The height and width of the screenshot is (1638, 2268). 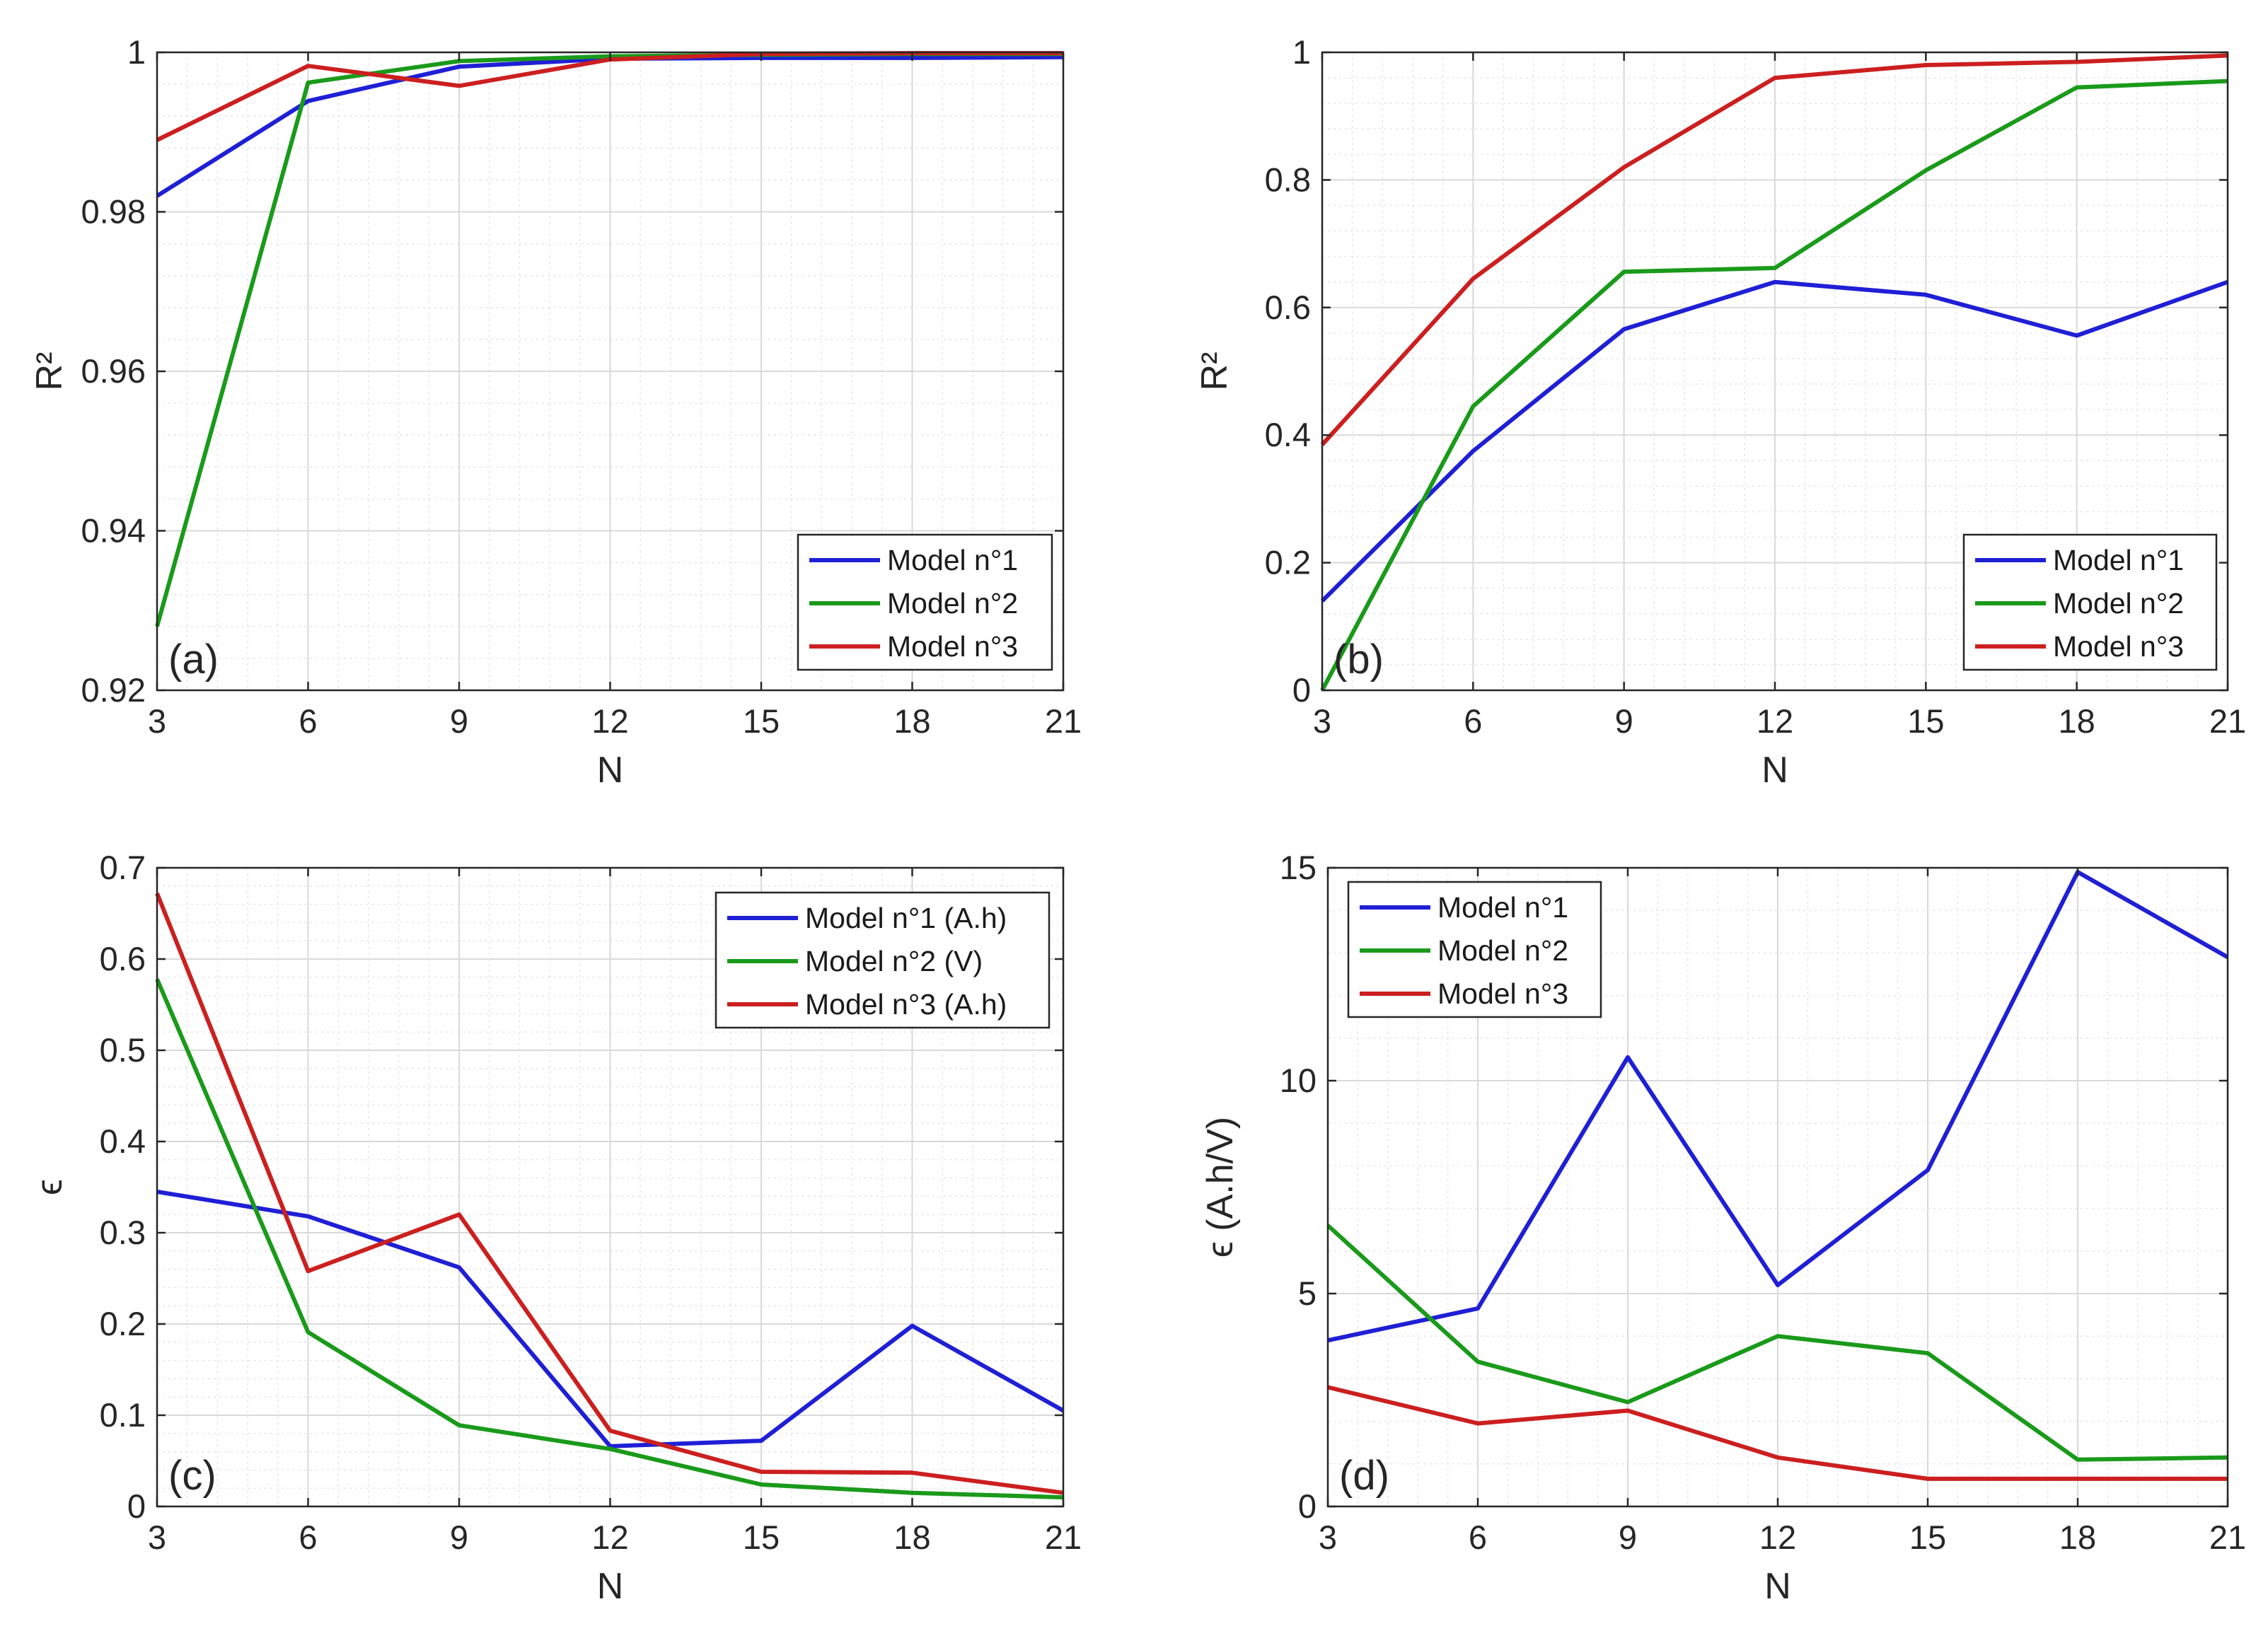 What do you see at coordinates (1298, 1080) in the screenshot?
I see `y-tick-label: 10` at bounding box center [1298, 1080].